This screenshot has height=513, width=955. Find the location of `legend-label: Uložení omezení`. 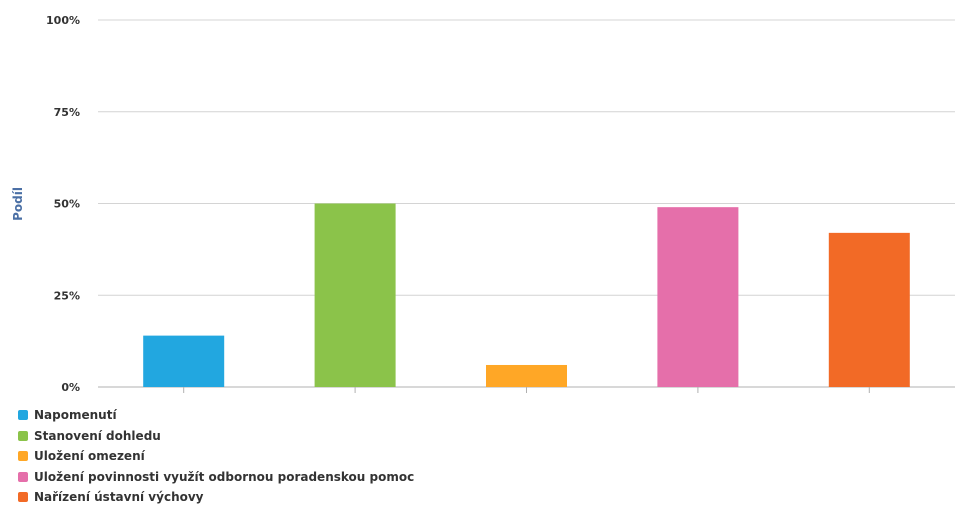

legend-label: Uložení omezení is located at coordinates (89, 456).